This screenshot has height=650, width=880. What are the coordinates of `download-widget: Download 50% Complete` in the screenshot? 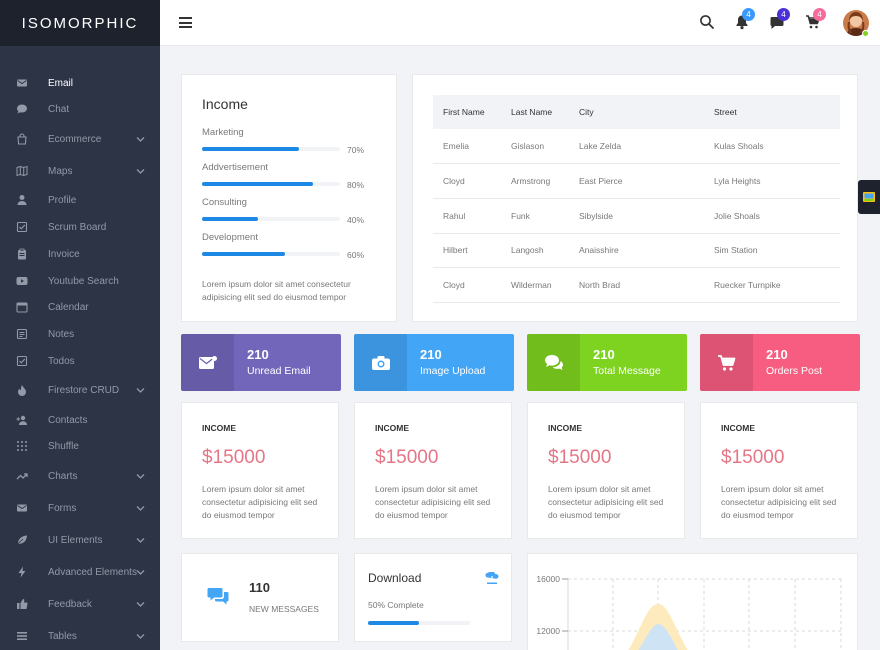 It's located at (433, 597).